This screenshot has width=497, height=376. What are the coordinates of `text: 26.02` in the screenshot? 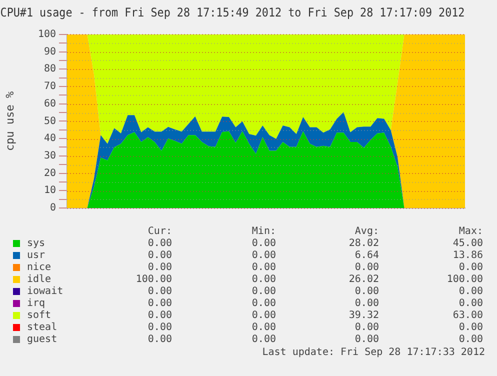 It's located at (363, 280).